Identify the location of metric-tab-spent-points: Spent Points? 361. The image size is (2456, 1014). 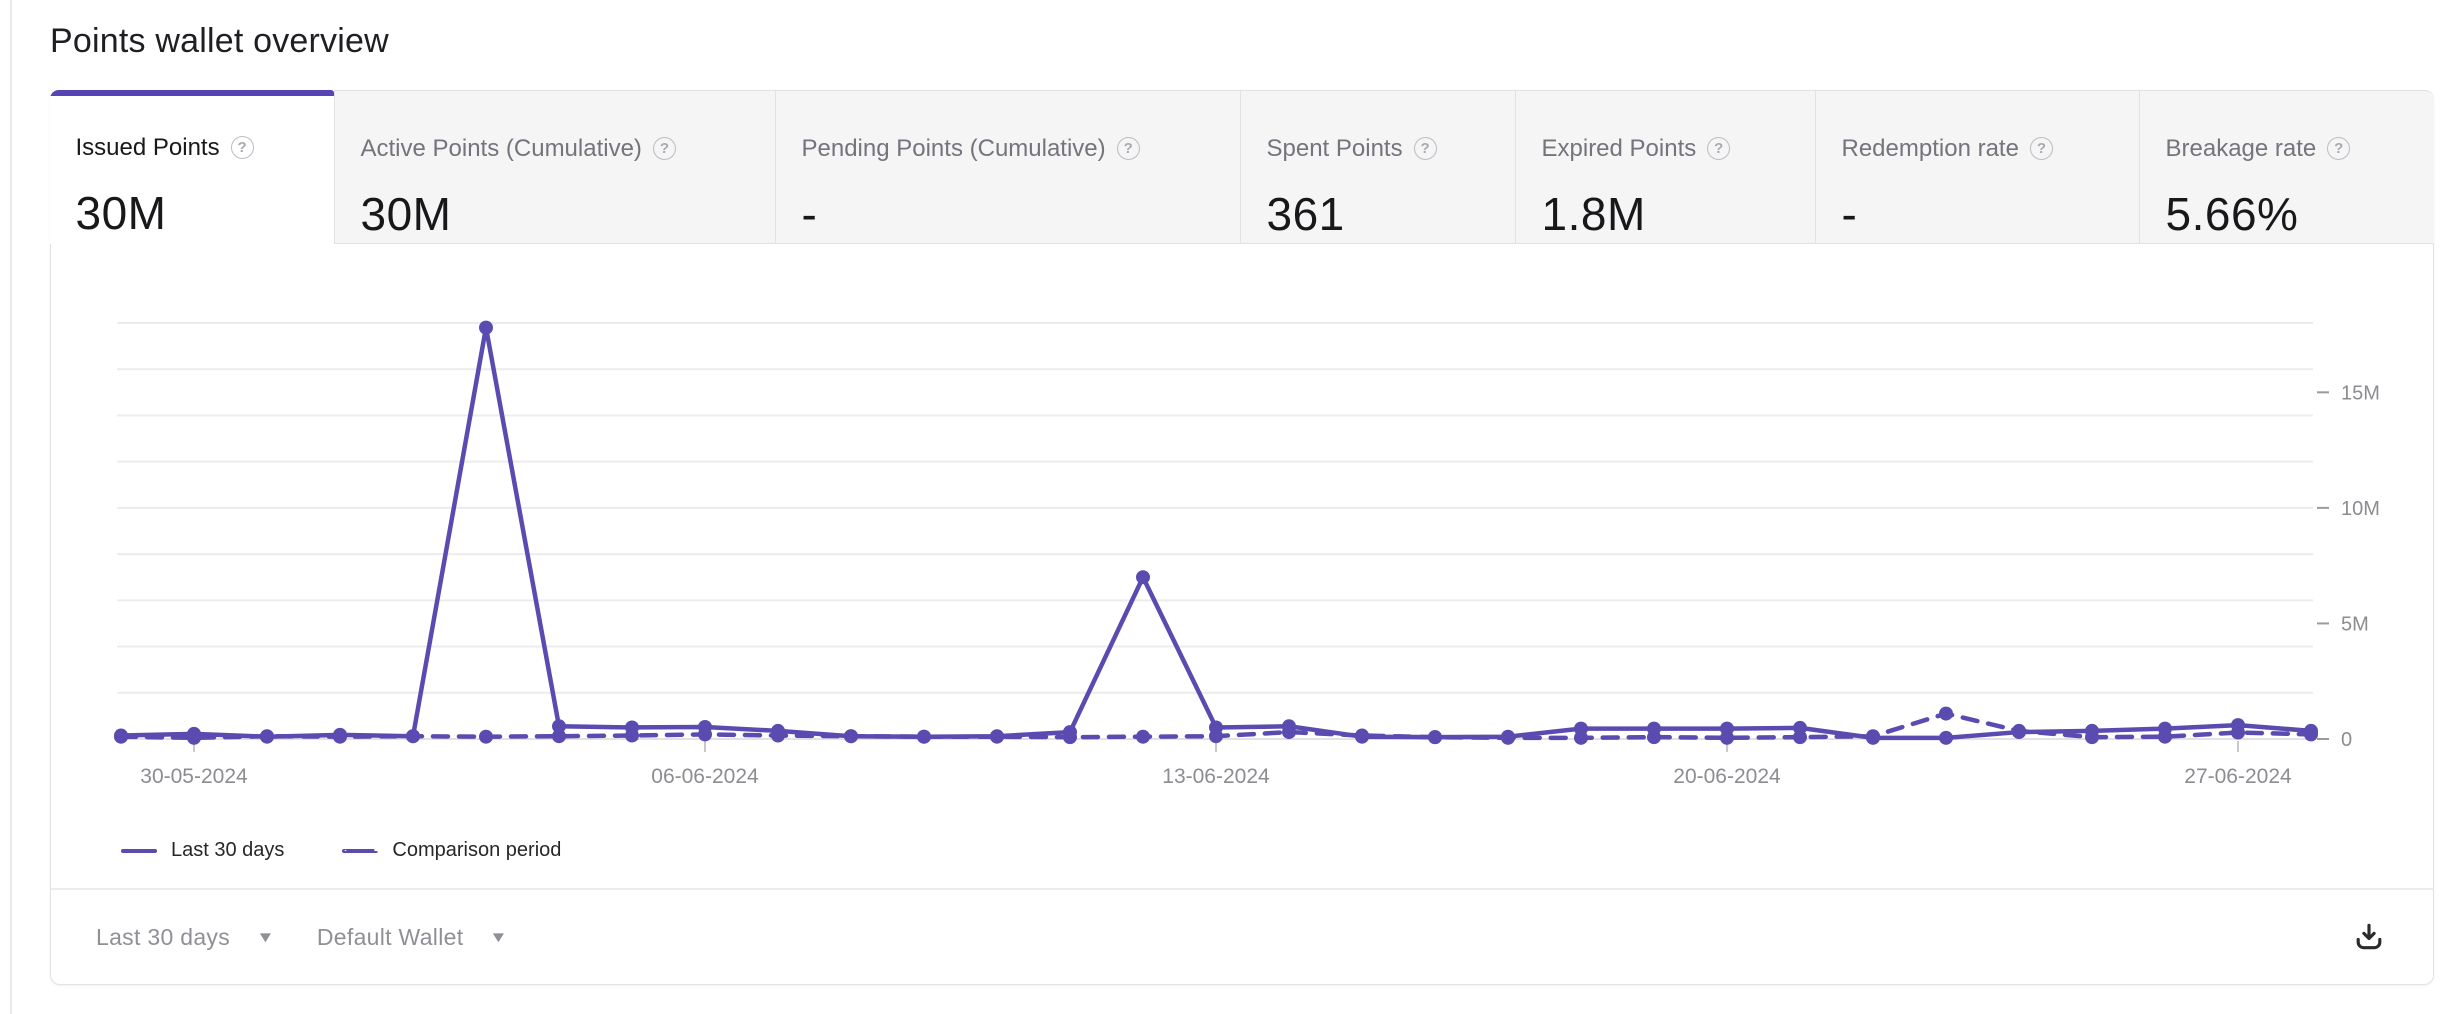
(1378, 166).